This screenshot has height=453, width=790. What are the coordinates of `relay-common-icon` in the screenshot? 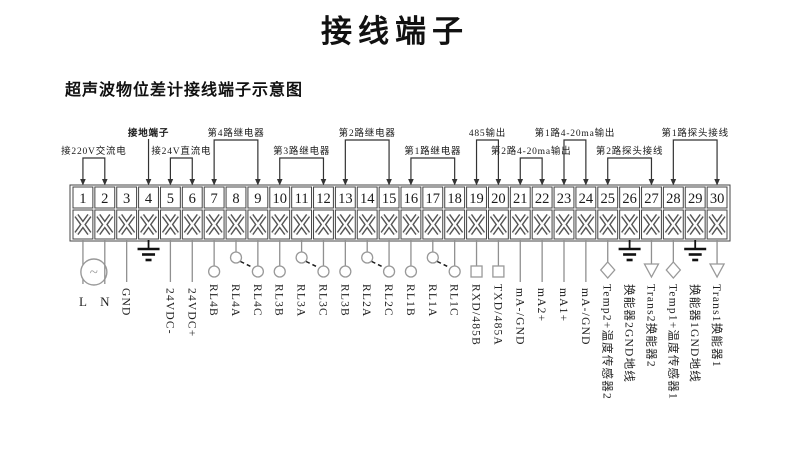 It's located at (432, 257).